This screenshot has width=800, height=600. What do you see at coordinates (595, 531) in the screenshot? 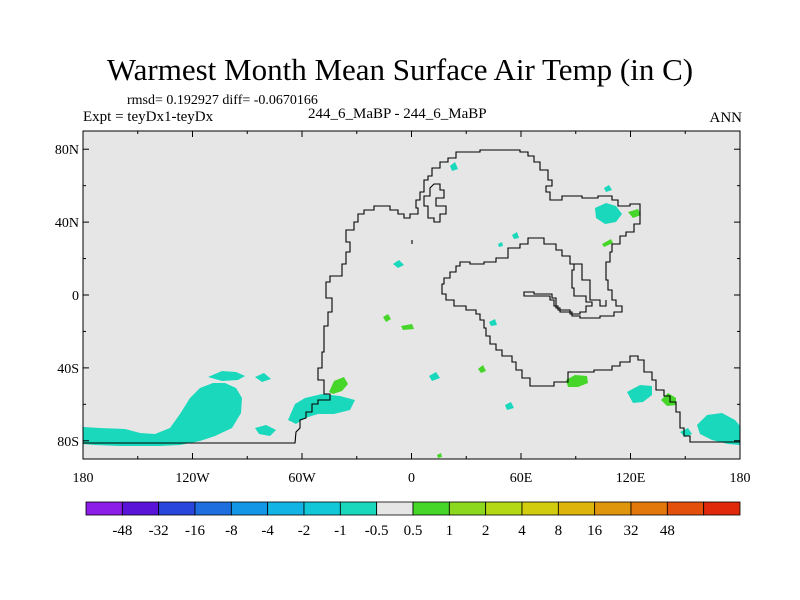
I see `colorbar-label: 16` at bounding box center [595, 531].